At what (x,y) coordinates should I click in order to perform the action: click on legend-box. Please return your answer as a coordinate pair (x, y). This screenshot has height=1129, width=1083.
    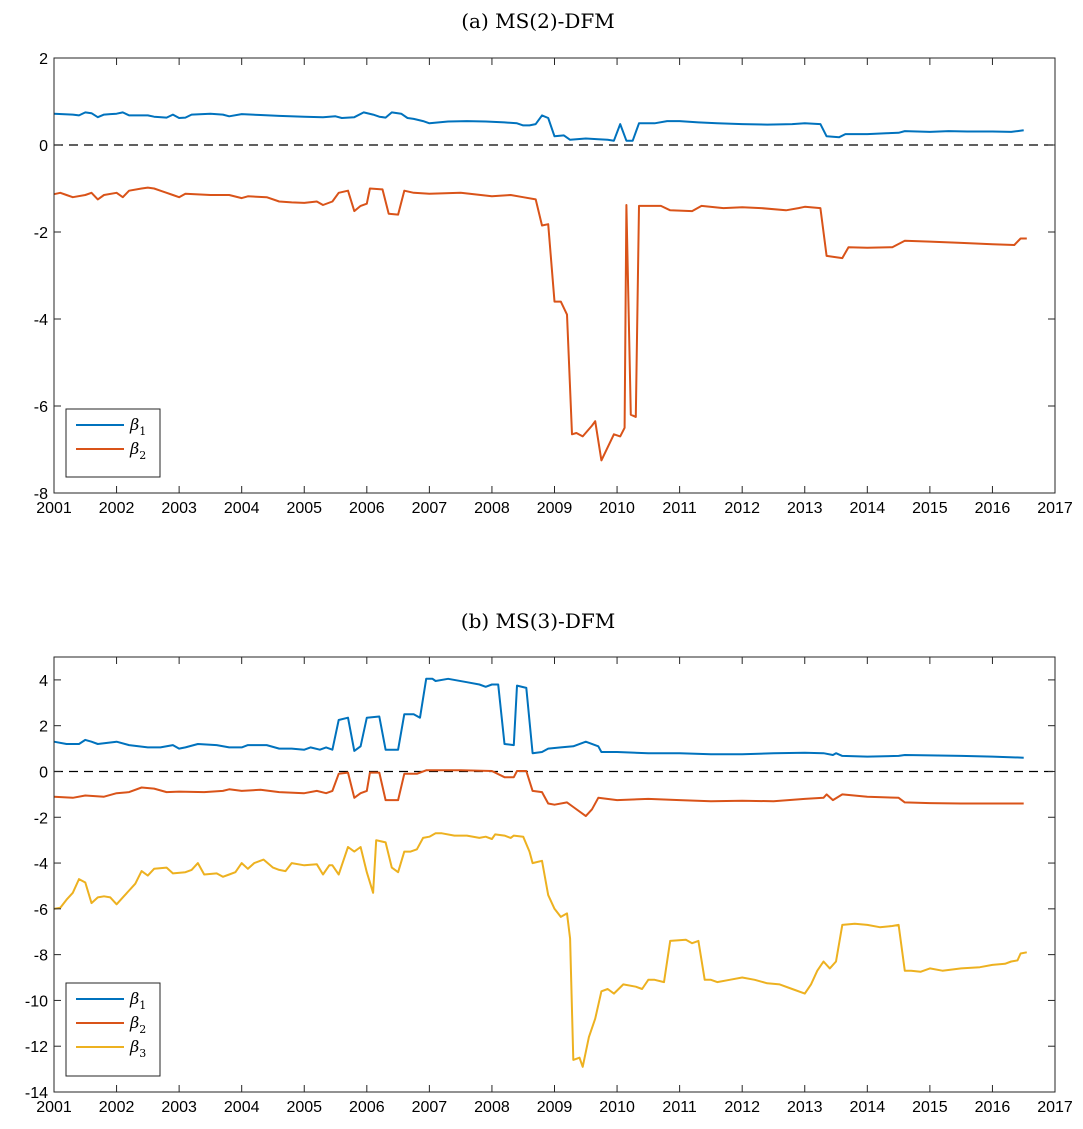
    Looking at the image, I should click on (113, 443).